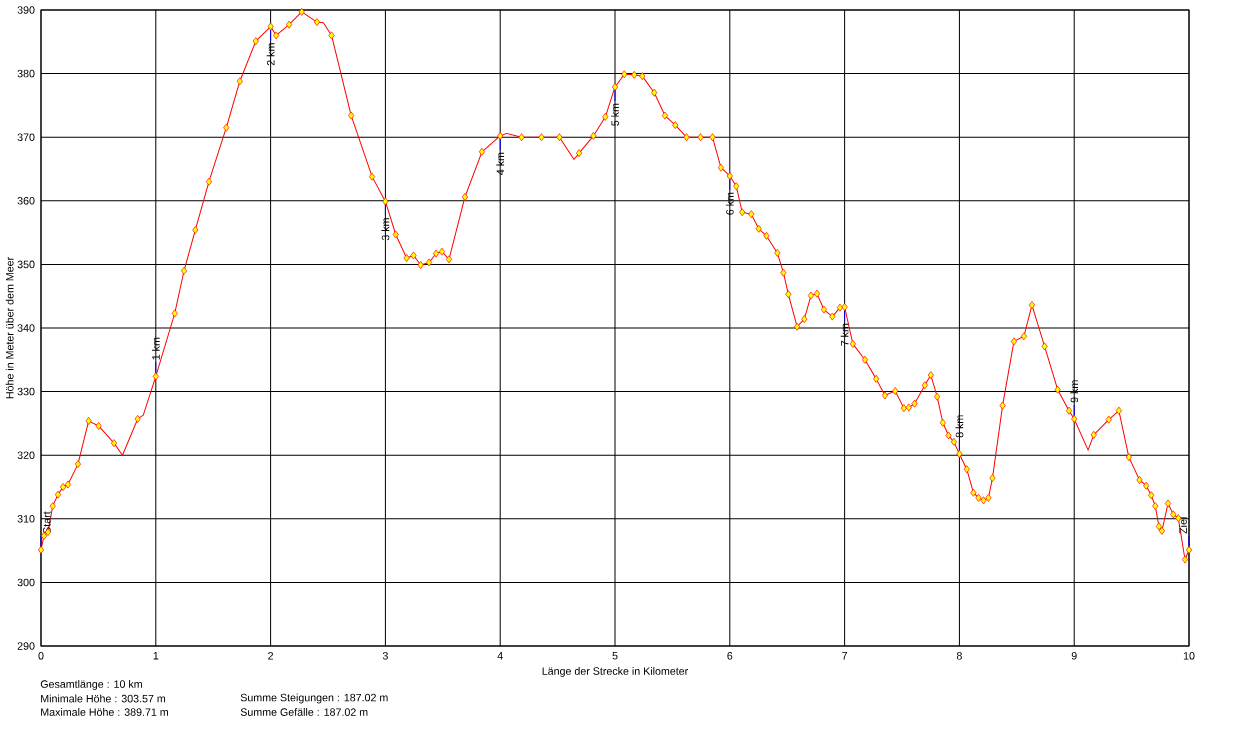 The width and height of the screenshot is (1239, 736). What do you see at coordinates (26, 391) in the screenshot?
I see `y-tick-label: 330` at bounding box center [26, 391].